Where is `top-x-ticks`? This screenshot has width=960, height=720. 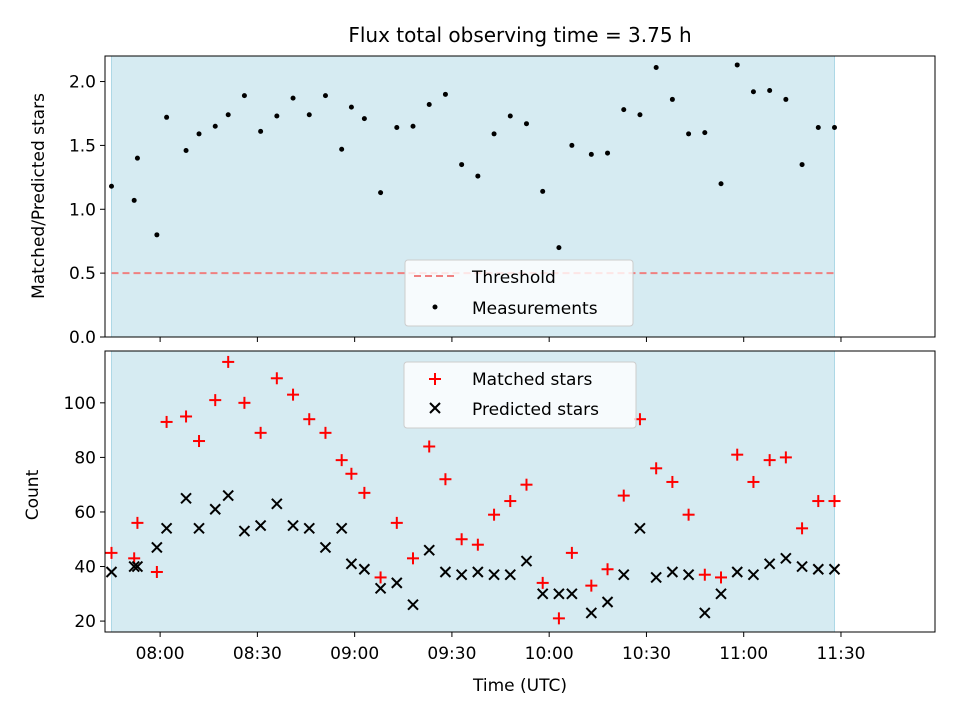
top-x-ticks is located at coordinates (500, 339).